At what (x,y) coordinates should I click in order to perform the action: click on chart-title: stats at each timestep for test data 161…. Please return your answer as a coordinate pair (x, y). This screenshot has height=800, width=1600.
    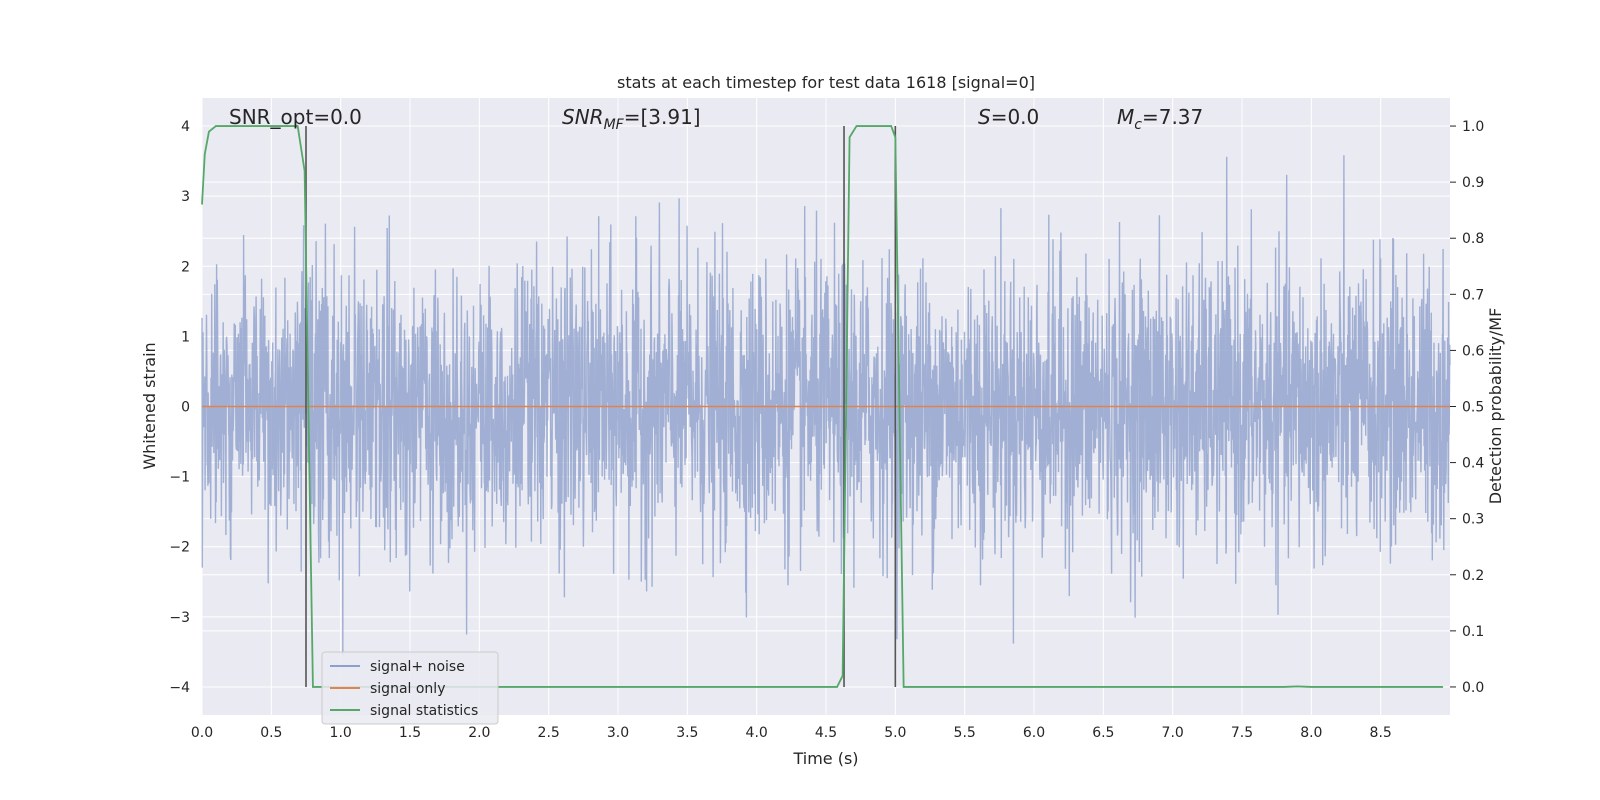
    Looking at the image, I should click on (826, 82).